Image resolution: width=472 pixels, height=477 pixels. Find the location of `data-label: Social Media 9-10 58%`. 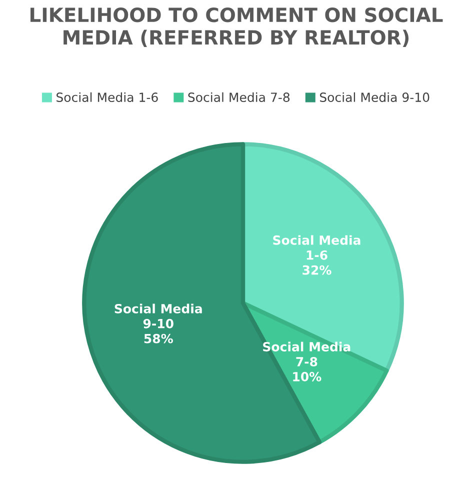

data-label: Social Media 9-10 58% is located at coordinates (158, 324).